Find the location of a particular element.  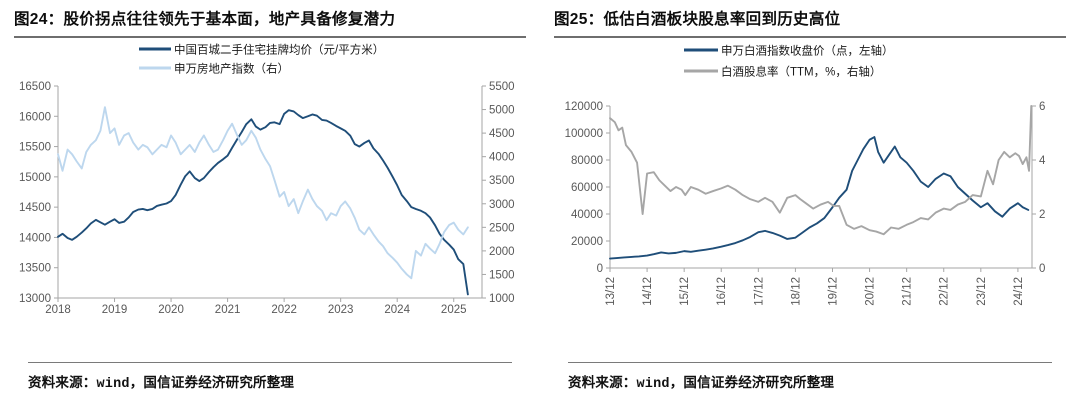

left-axis-tick-label: 13000 is located at coordinates (35, 299).